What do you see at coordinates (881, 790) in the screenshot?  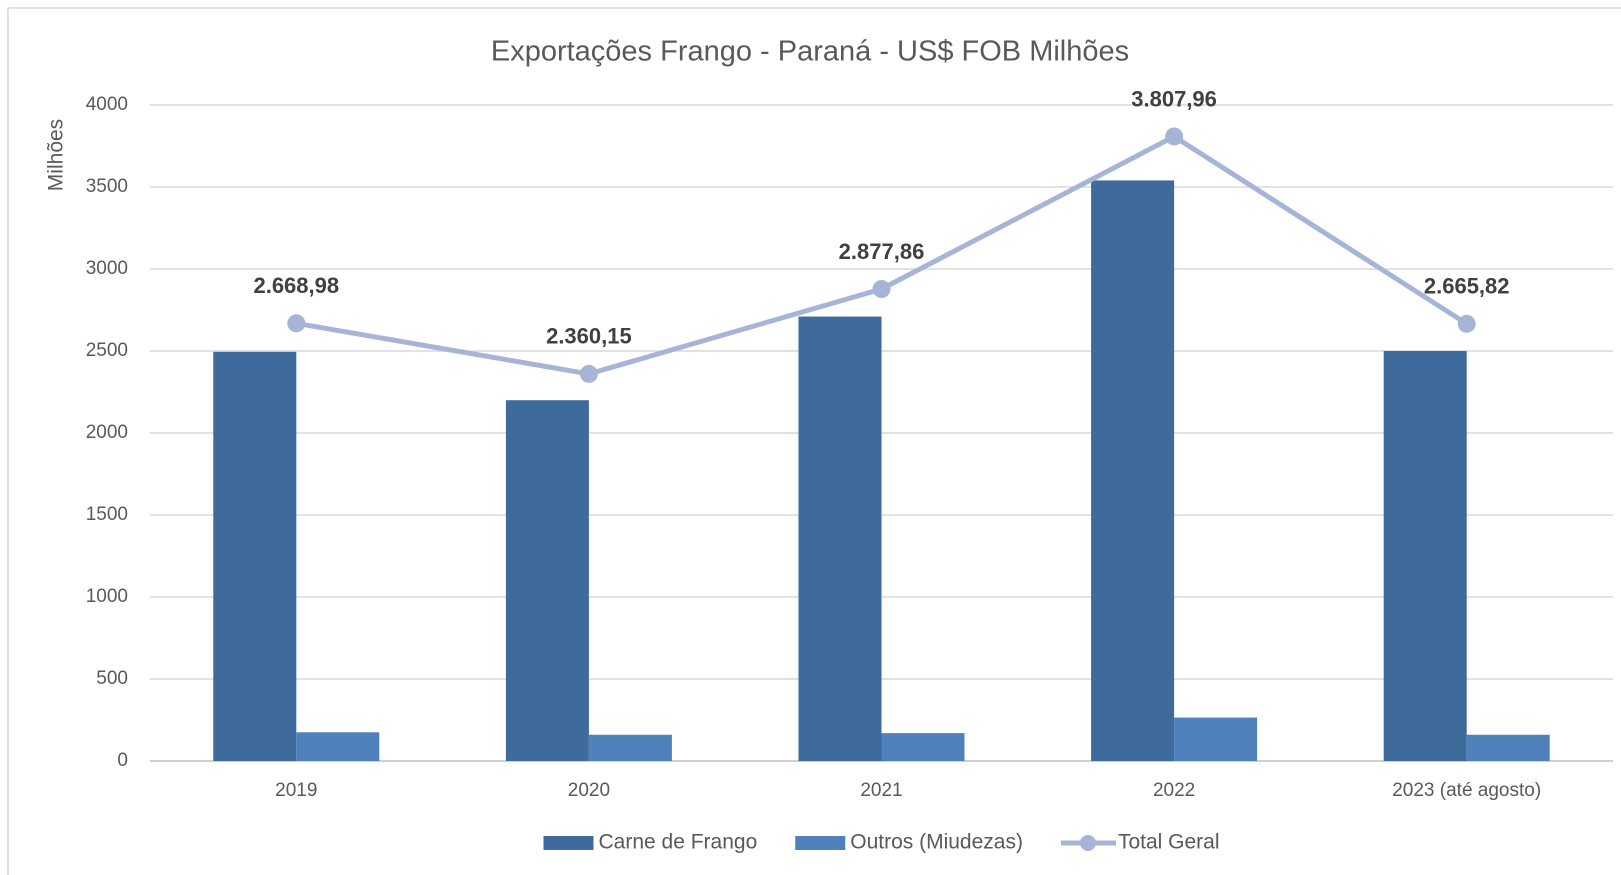 I see `x-tick-label: 2021` at bounding box center [881, 790].